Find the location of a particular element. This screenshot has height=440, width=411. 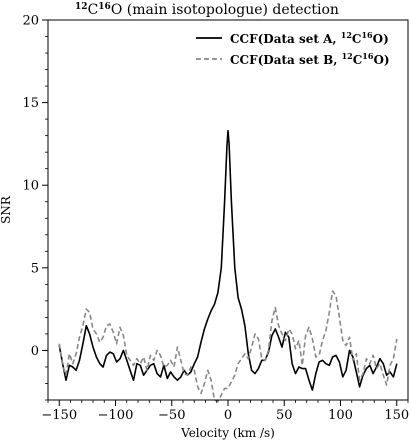

x-tick-label: 0 is located at coordinates (228, 415).